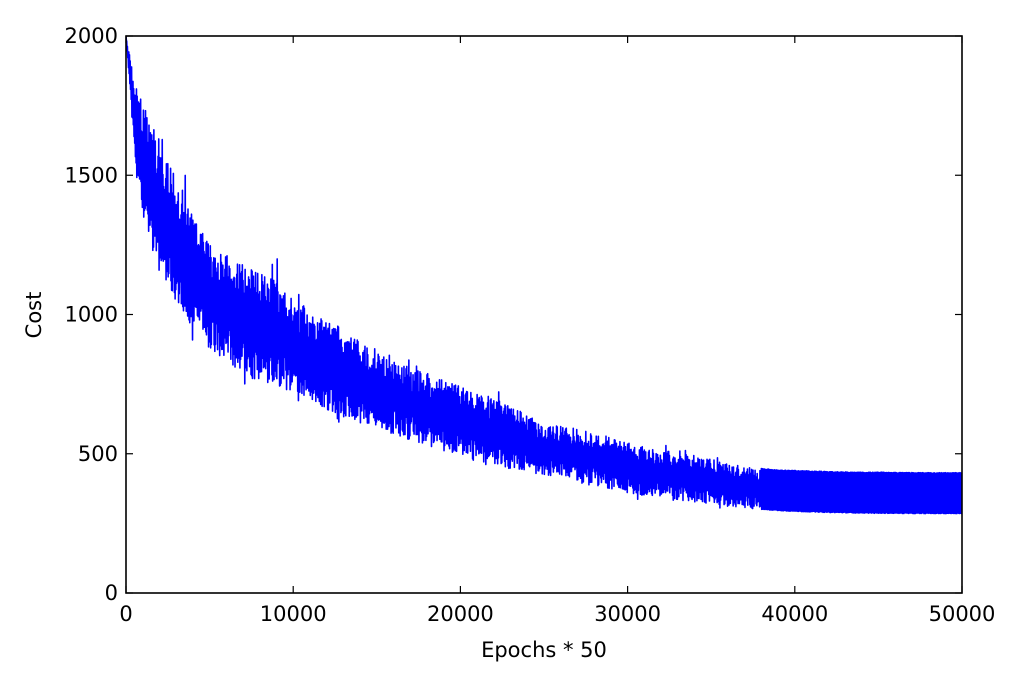  What do you see at coordinates (794, 614) in the screenshot?
I see `x-tick-label: 40000` at bounding box center [794, 614].